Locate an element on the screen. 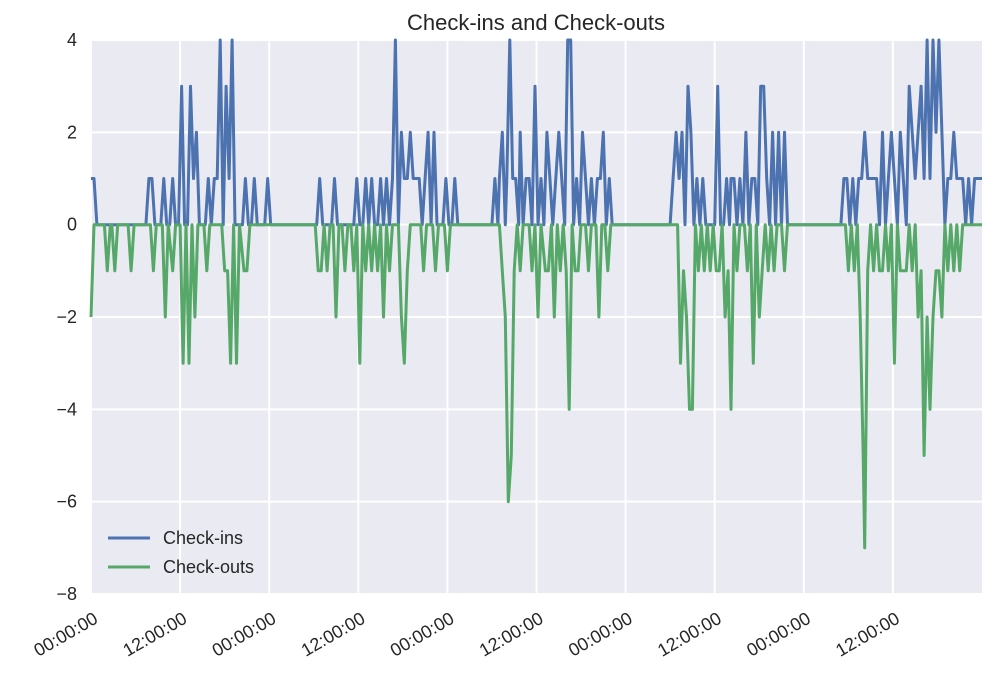 The image size is (997, 683). chart-title: Check-ins and Check-outs is located at coordinates (536, 22).